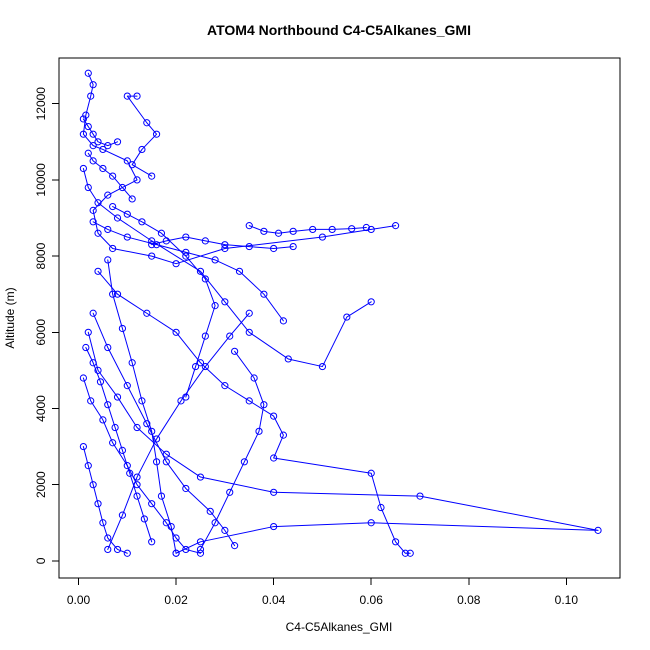 Image resolution: width=650 pixels, height=650 pixels. Describe the element at coordinates (322, 592) in the screenshot. I see `x-axis: 0.00 0.02 0.04 0.06 0.08 0.10` at that location.